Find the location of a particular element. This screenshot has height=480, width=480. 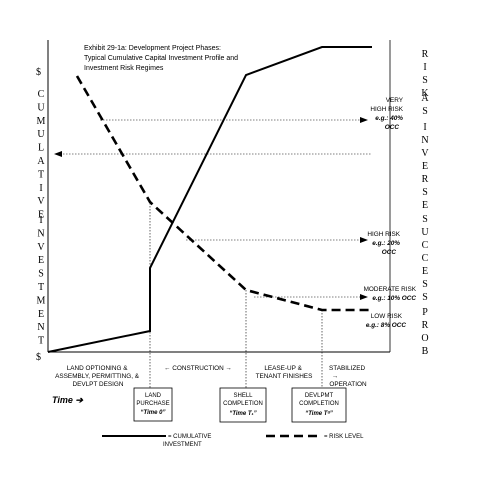

high-risk-title: HIGH RISK is located at coordinates (383, 234).